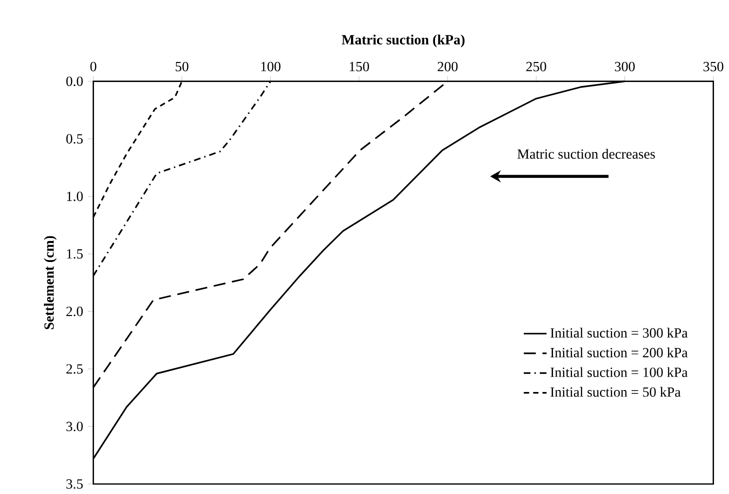 The height and width of the screenshot is (494, 729). I want to click on y-tick-label: 1.0, so click(75, 197).